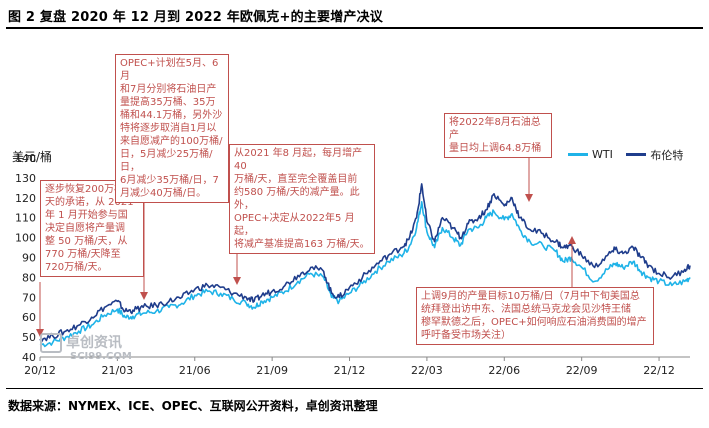 The height and width of the screenshot is (428, 709). What do you see at coordinates (29, 277) in the screenshot?
I see `y-tick-label: 80` at bounding box center [29, 277].